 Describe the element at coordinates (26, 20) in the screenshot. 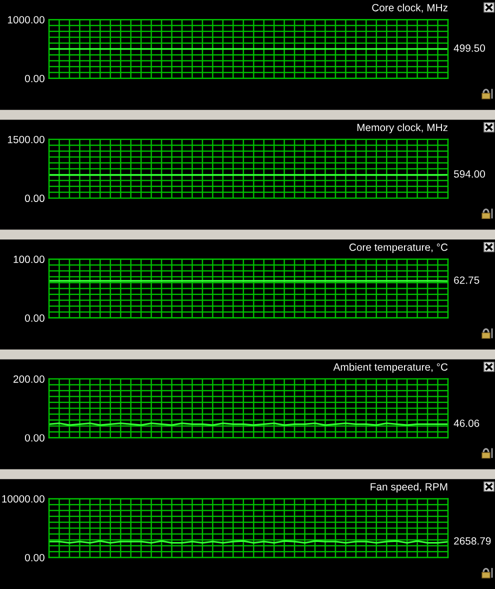

I see `y-tick-label: 1000.00` at that location.